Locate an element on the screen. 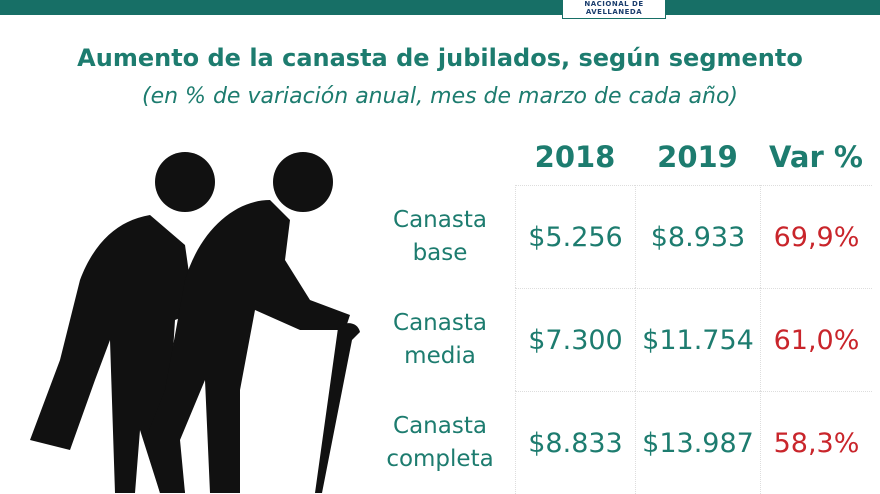 The image size is (880, 494). top-bar is located at coordinates (440, 7).